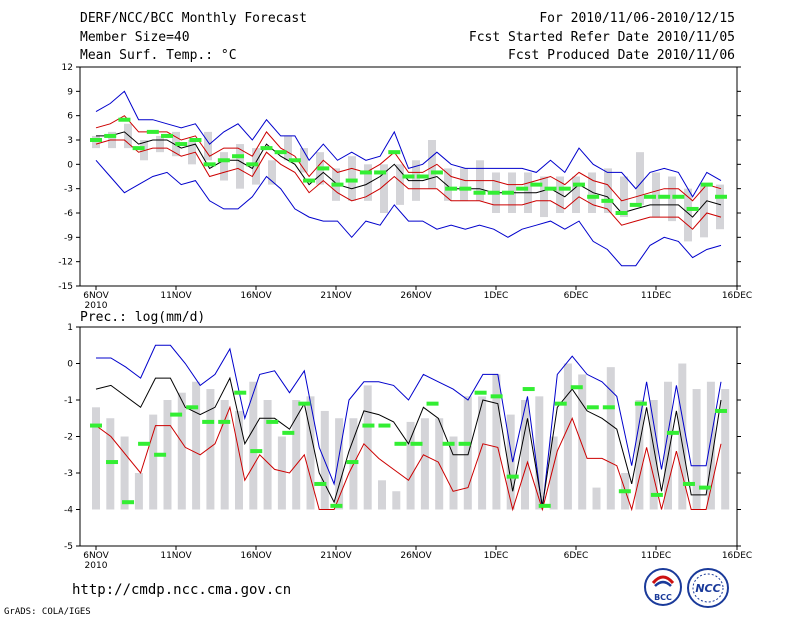  What do you see at coordinates (70, 165) in the screenshot?
I see `temp-y-tick-label: 0` at bounding box center [70, 165].